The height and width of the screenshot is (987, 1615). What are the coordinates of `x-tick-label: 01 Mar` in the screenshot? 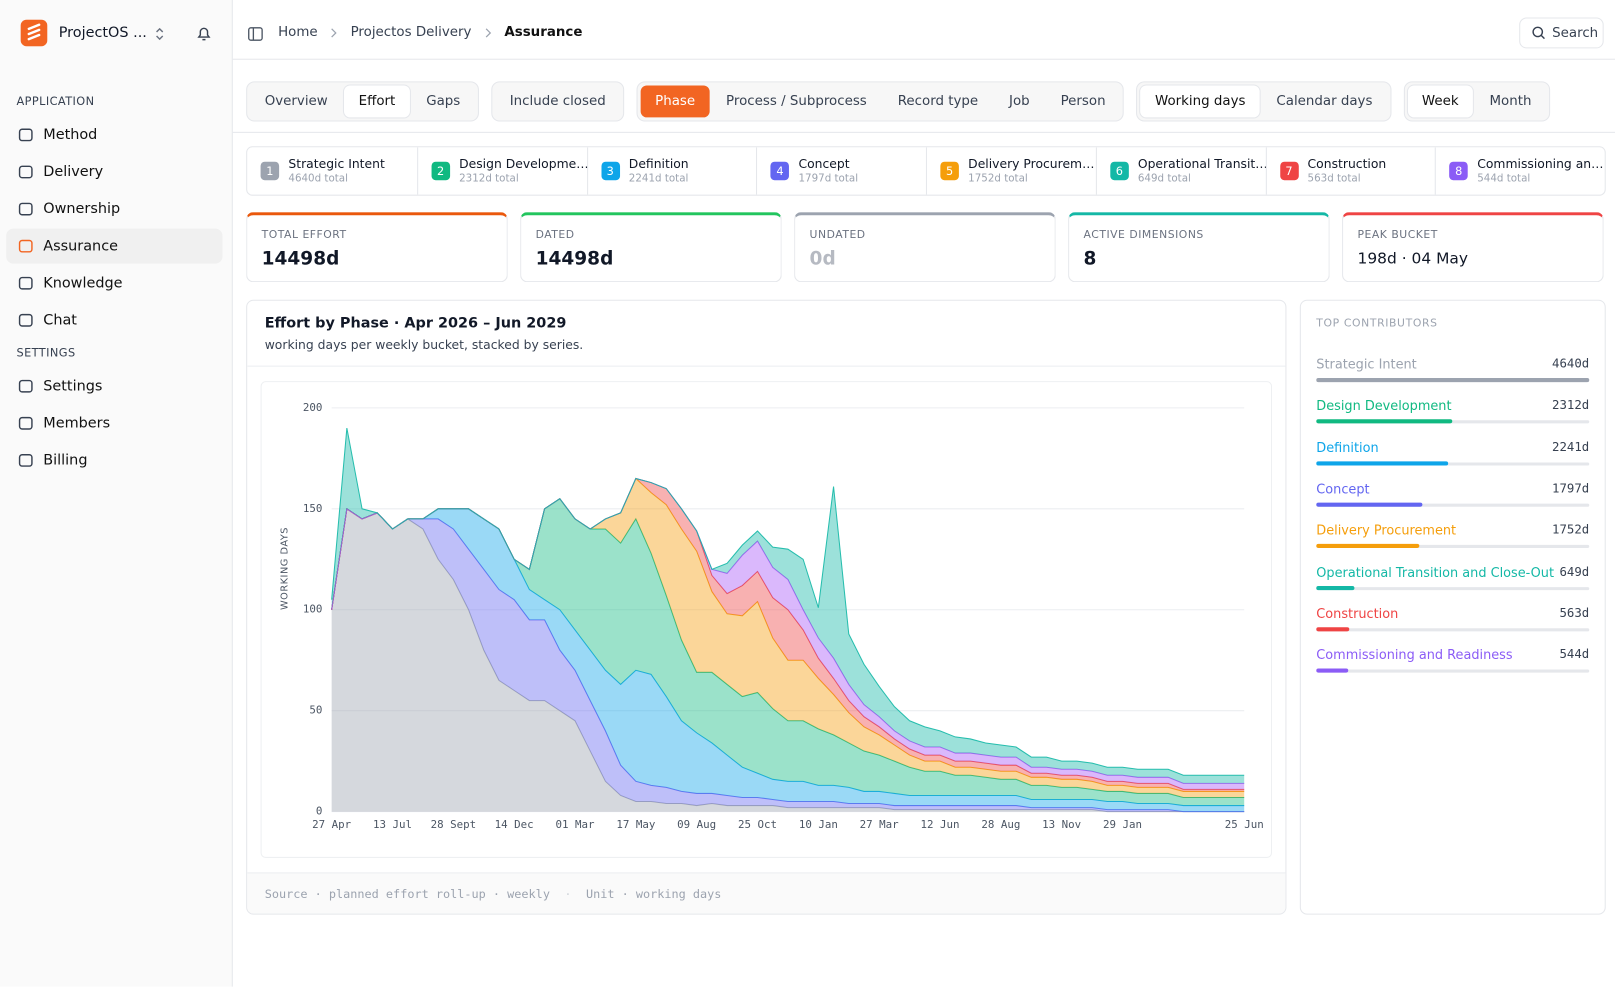 It's located at (575, 824).